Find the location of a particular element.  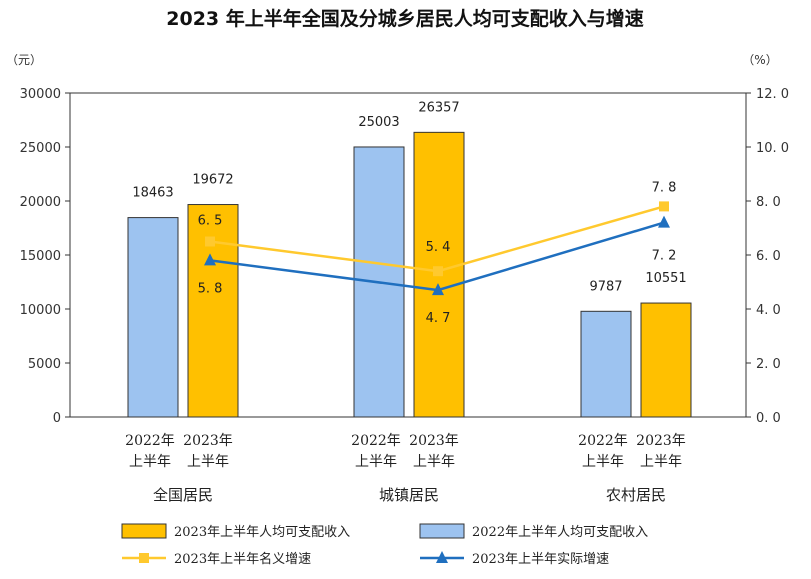

chart-title: 2023 年上半年全国及分城乡居民人均可支配收入与增速 is located at coordinates (405, 18).